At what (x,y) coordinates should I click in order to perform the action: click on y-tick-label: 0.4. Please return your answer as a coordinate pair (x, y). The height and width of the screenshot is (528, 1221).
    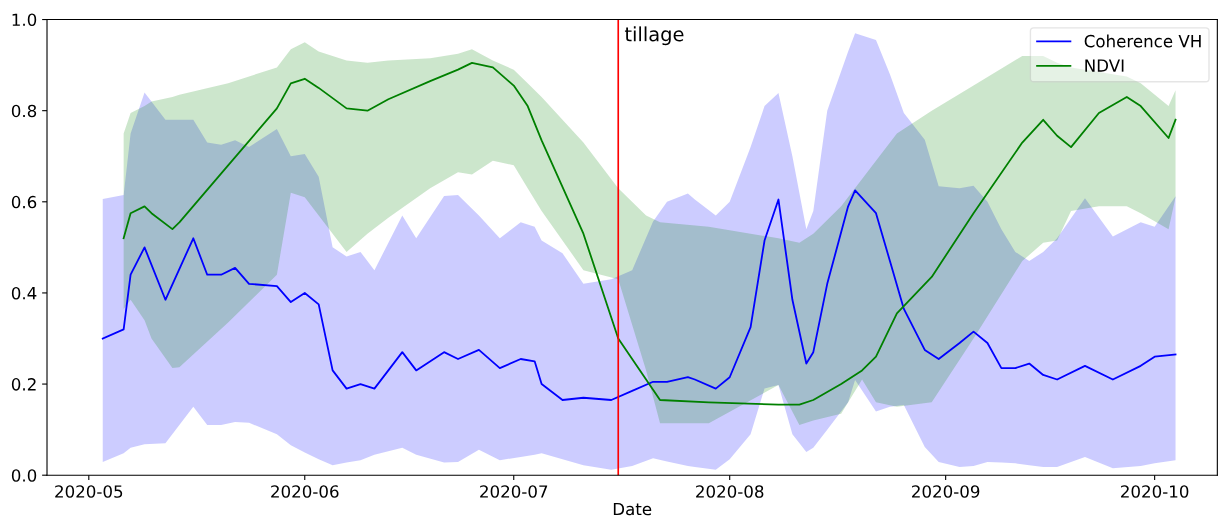
    Looking at the image, I should click on (24, 293).